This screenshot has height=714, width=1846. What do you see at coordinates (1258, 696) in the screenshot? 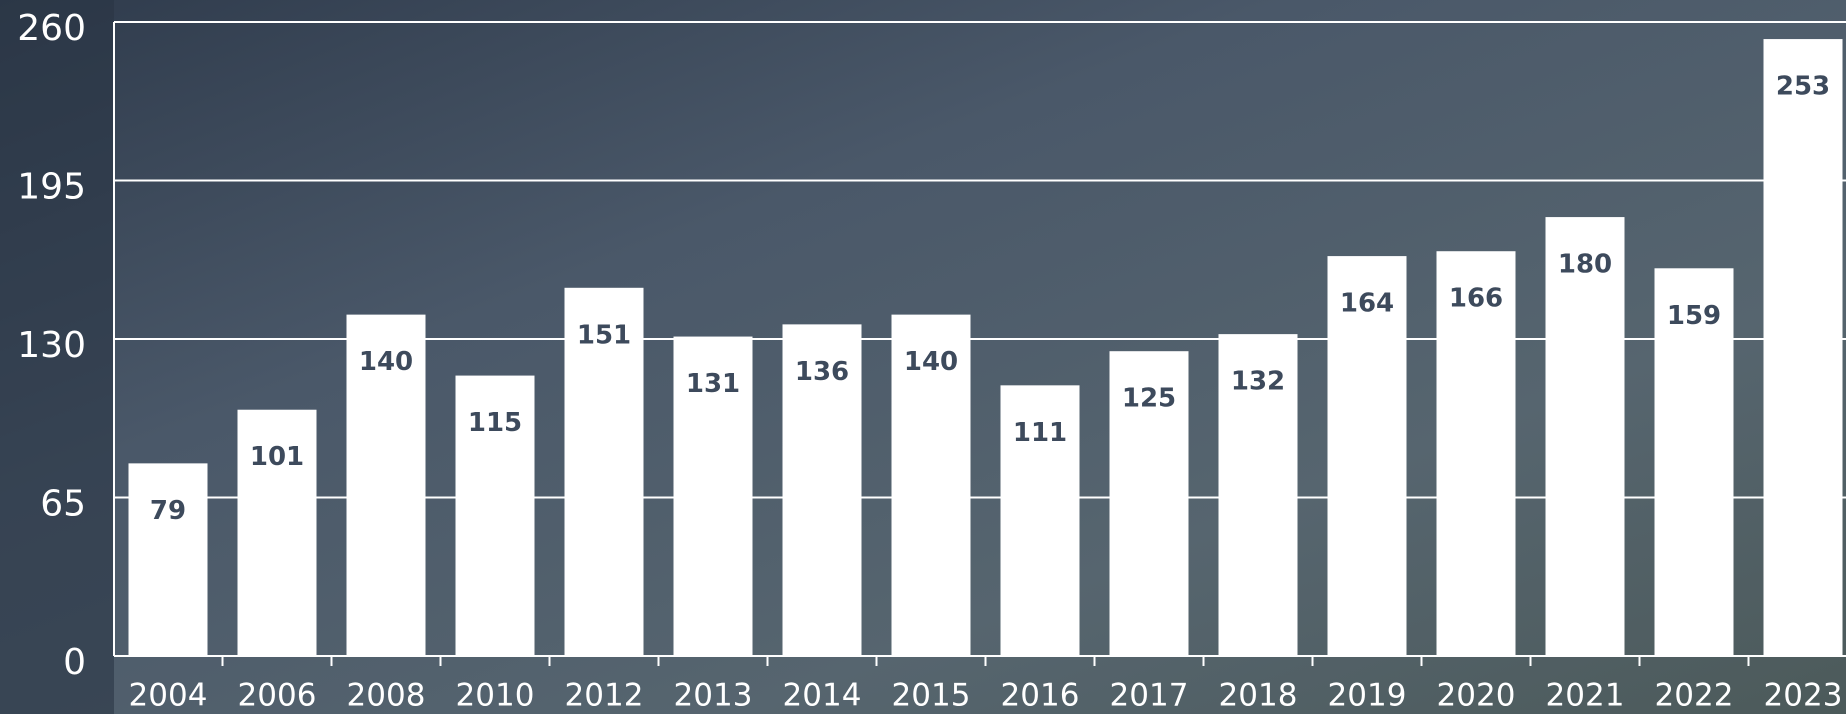
I see `x-tick-label: 2018` at bounding box center [1258, 696].